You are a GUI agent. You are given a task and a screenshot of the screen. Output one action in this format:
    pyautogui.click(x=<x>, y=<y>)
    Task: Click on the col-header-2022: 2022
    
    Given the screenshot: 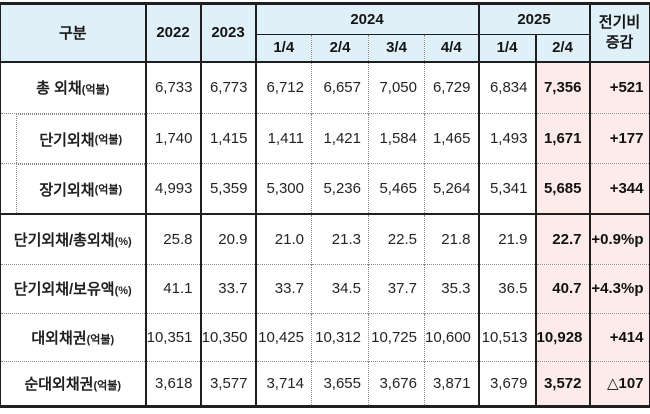 What is the action you would take?
    pyautogui.click(x=172, y=32)
    